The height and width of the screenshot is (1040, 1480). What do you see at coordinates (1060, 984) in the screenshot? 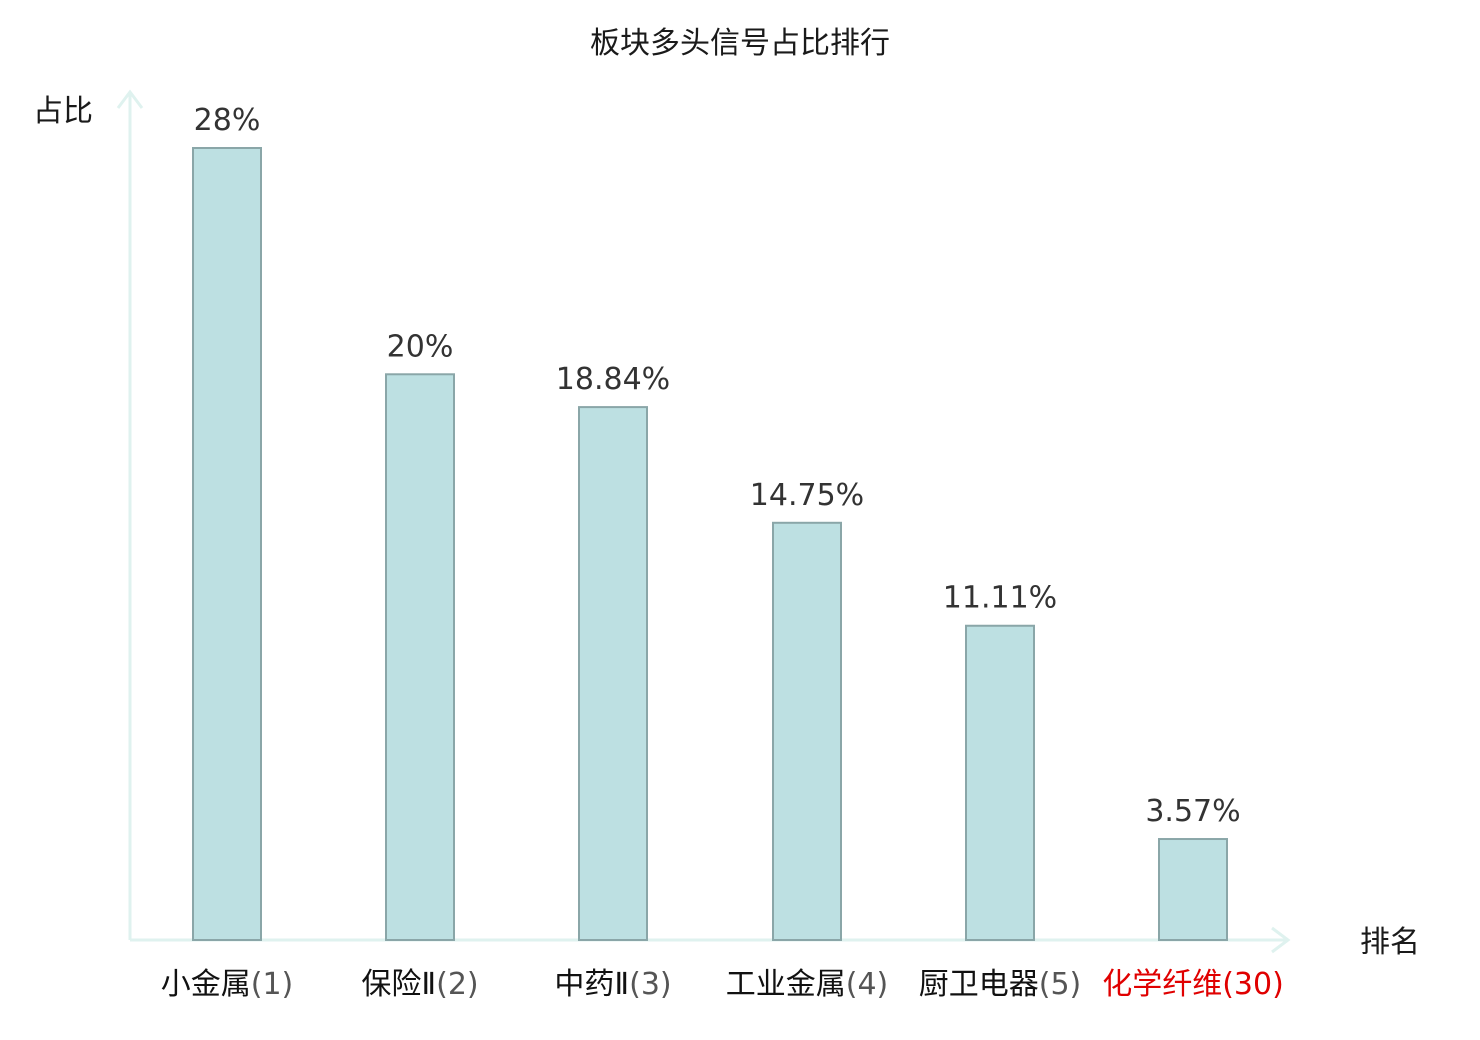
I see `x-tick-rank: (5)` at bounding box center [1060, 984].